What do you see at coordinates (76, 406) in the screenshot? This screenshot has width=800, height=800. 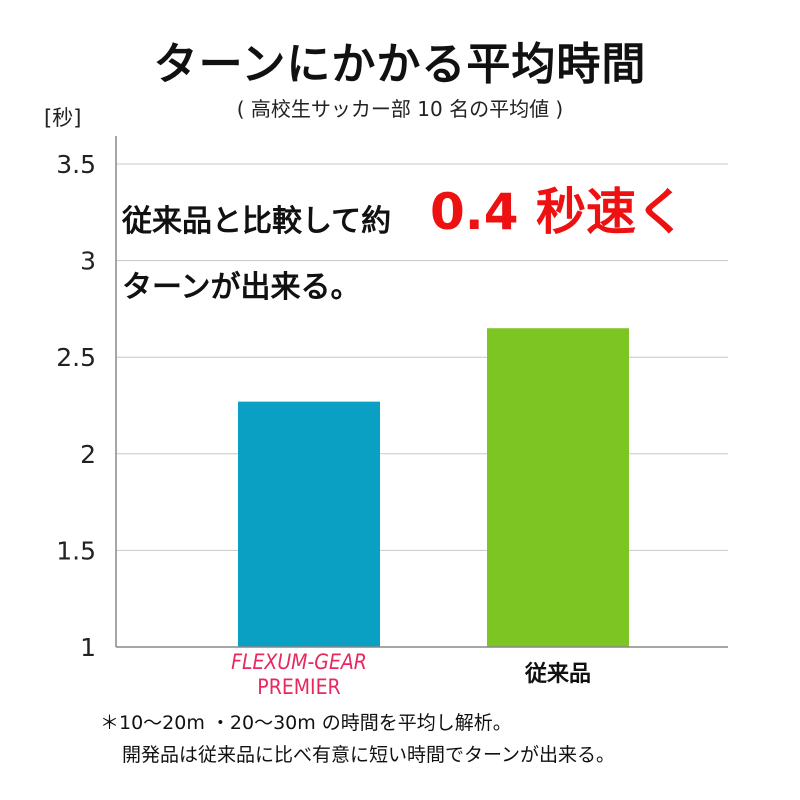 I see `y-tick-labels: 1 1.5 2 2.5 3 3.5` at bounding box center [76, 406].